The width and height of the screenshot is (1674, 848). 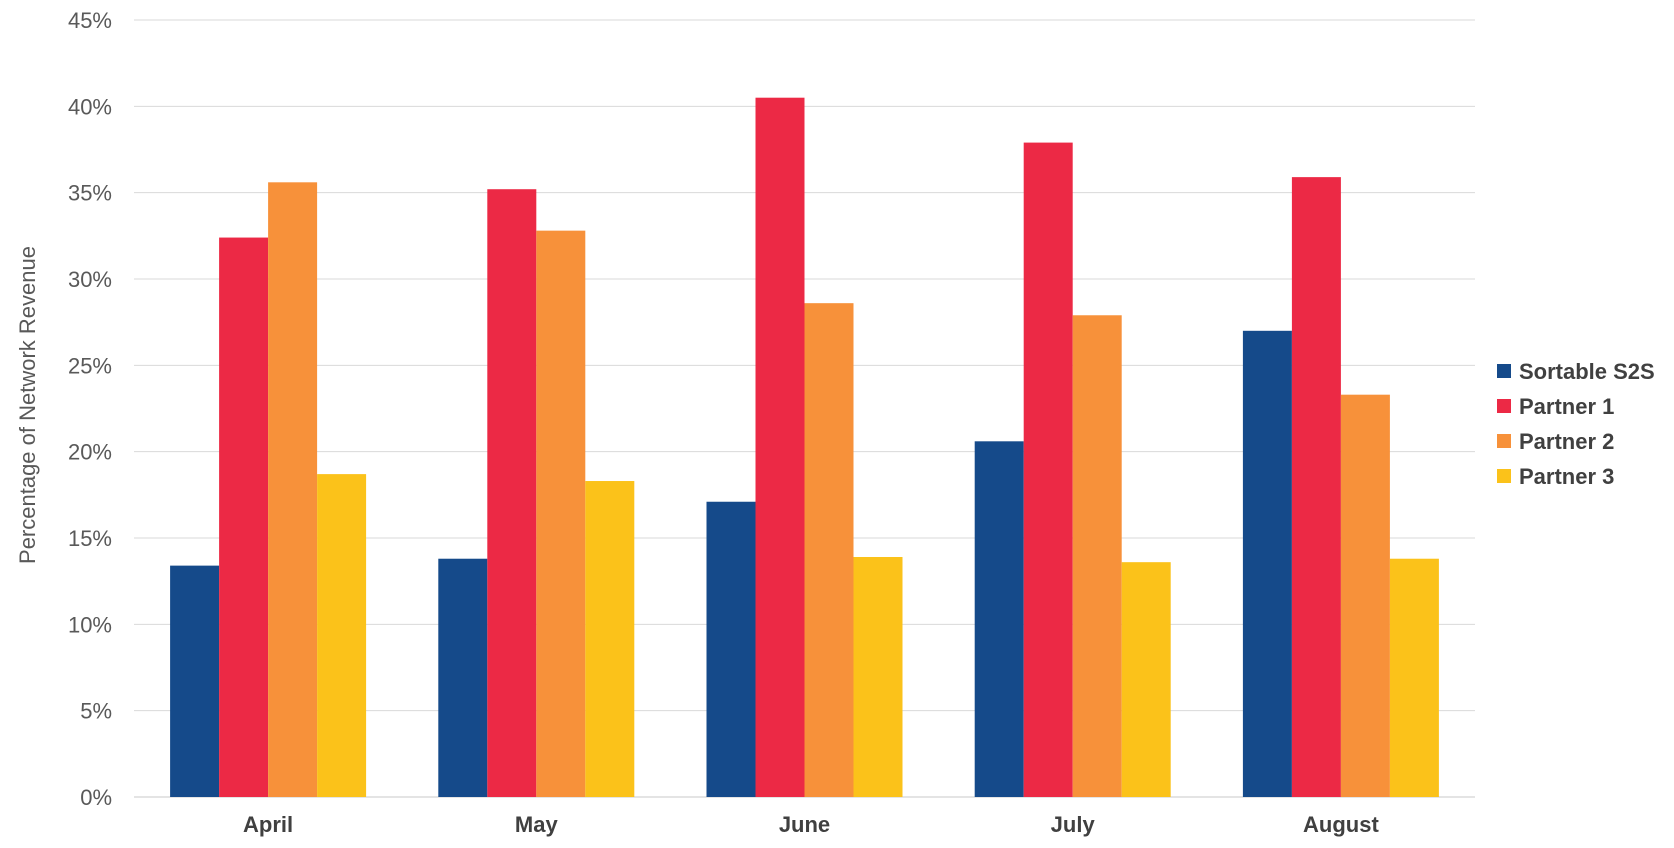 What do you see at coordinates (90, 538) in the screenshot?
I see `y-tick-label: 15%` at bounding box center [90, 538].